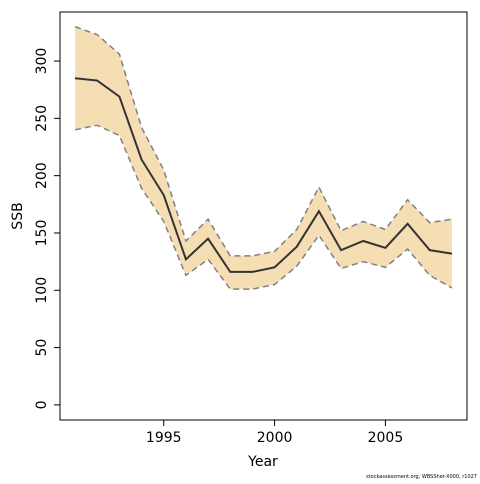 This screenshot has height=484, width=480. Describe the element at coordinates (421, 477) in the screenshot. I see `footnote: stockassessment.org, WBSSher-X000, r1027` at that location.